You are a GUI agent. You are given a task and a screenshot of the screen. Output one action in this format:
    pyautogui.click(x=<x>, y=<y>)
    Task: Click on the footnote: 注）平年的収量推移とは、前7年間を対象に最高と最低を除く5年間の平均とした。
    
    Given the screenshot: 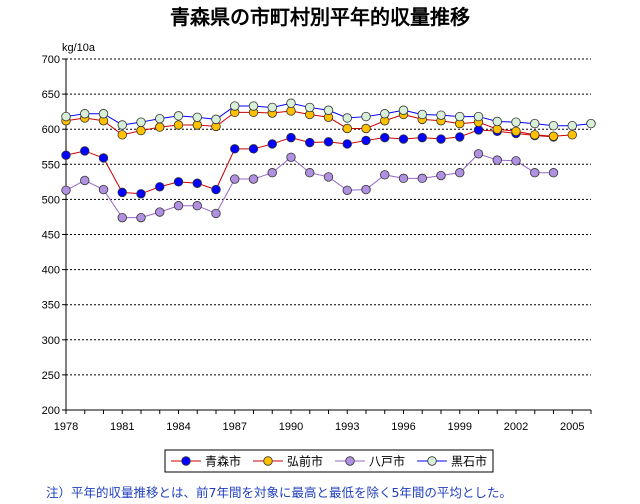 What is the action you would take?
    pyautogui.click(x=279, y=492)
    